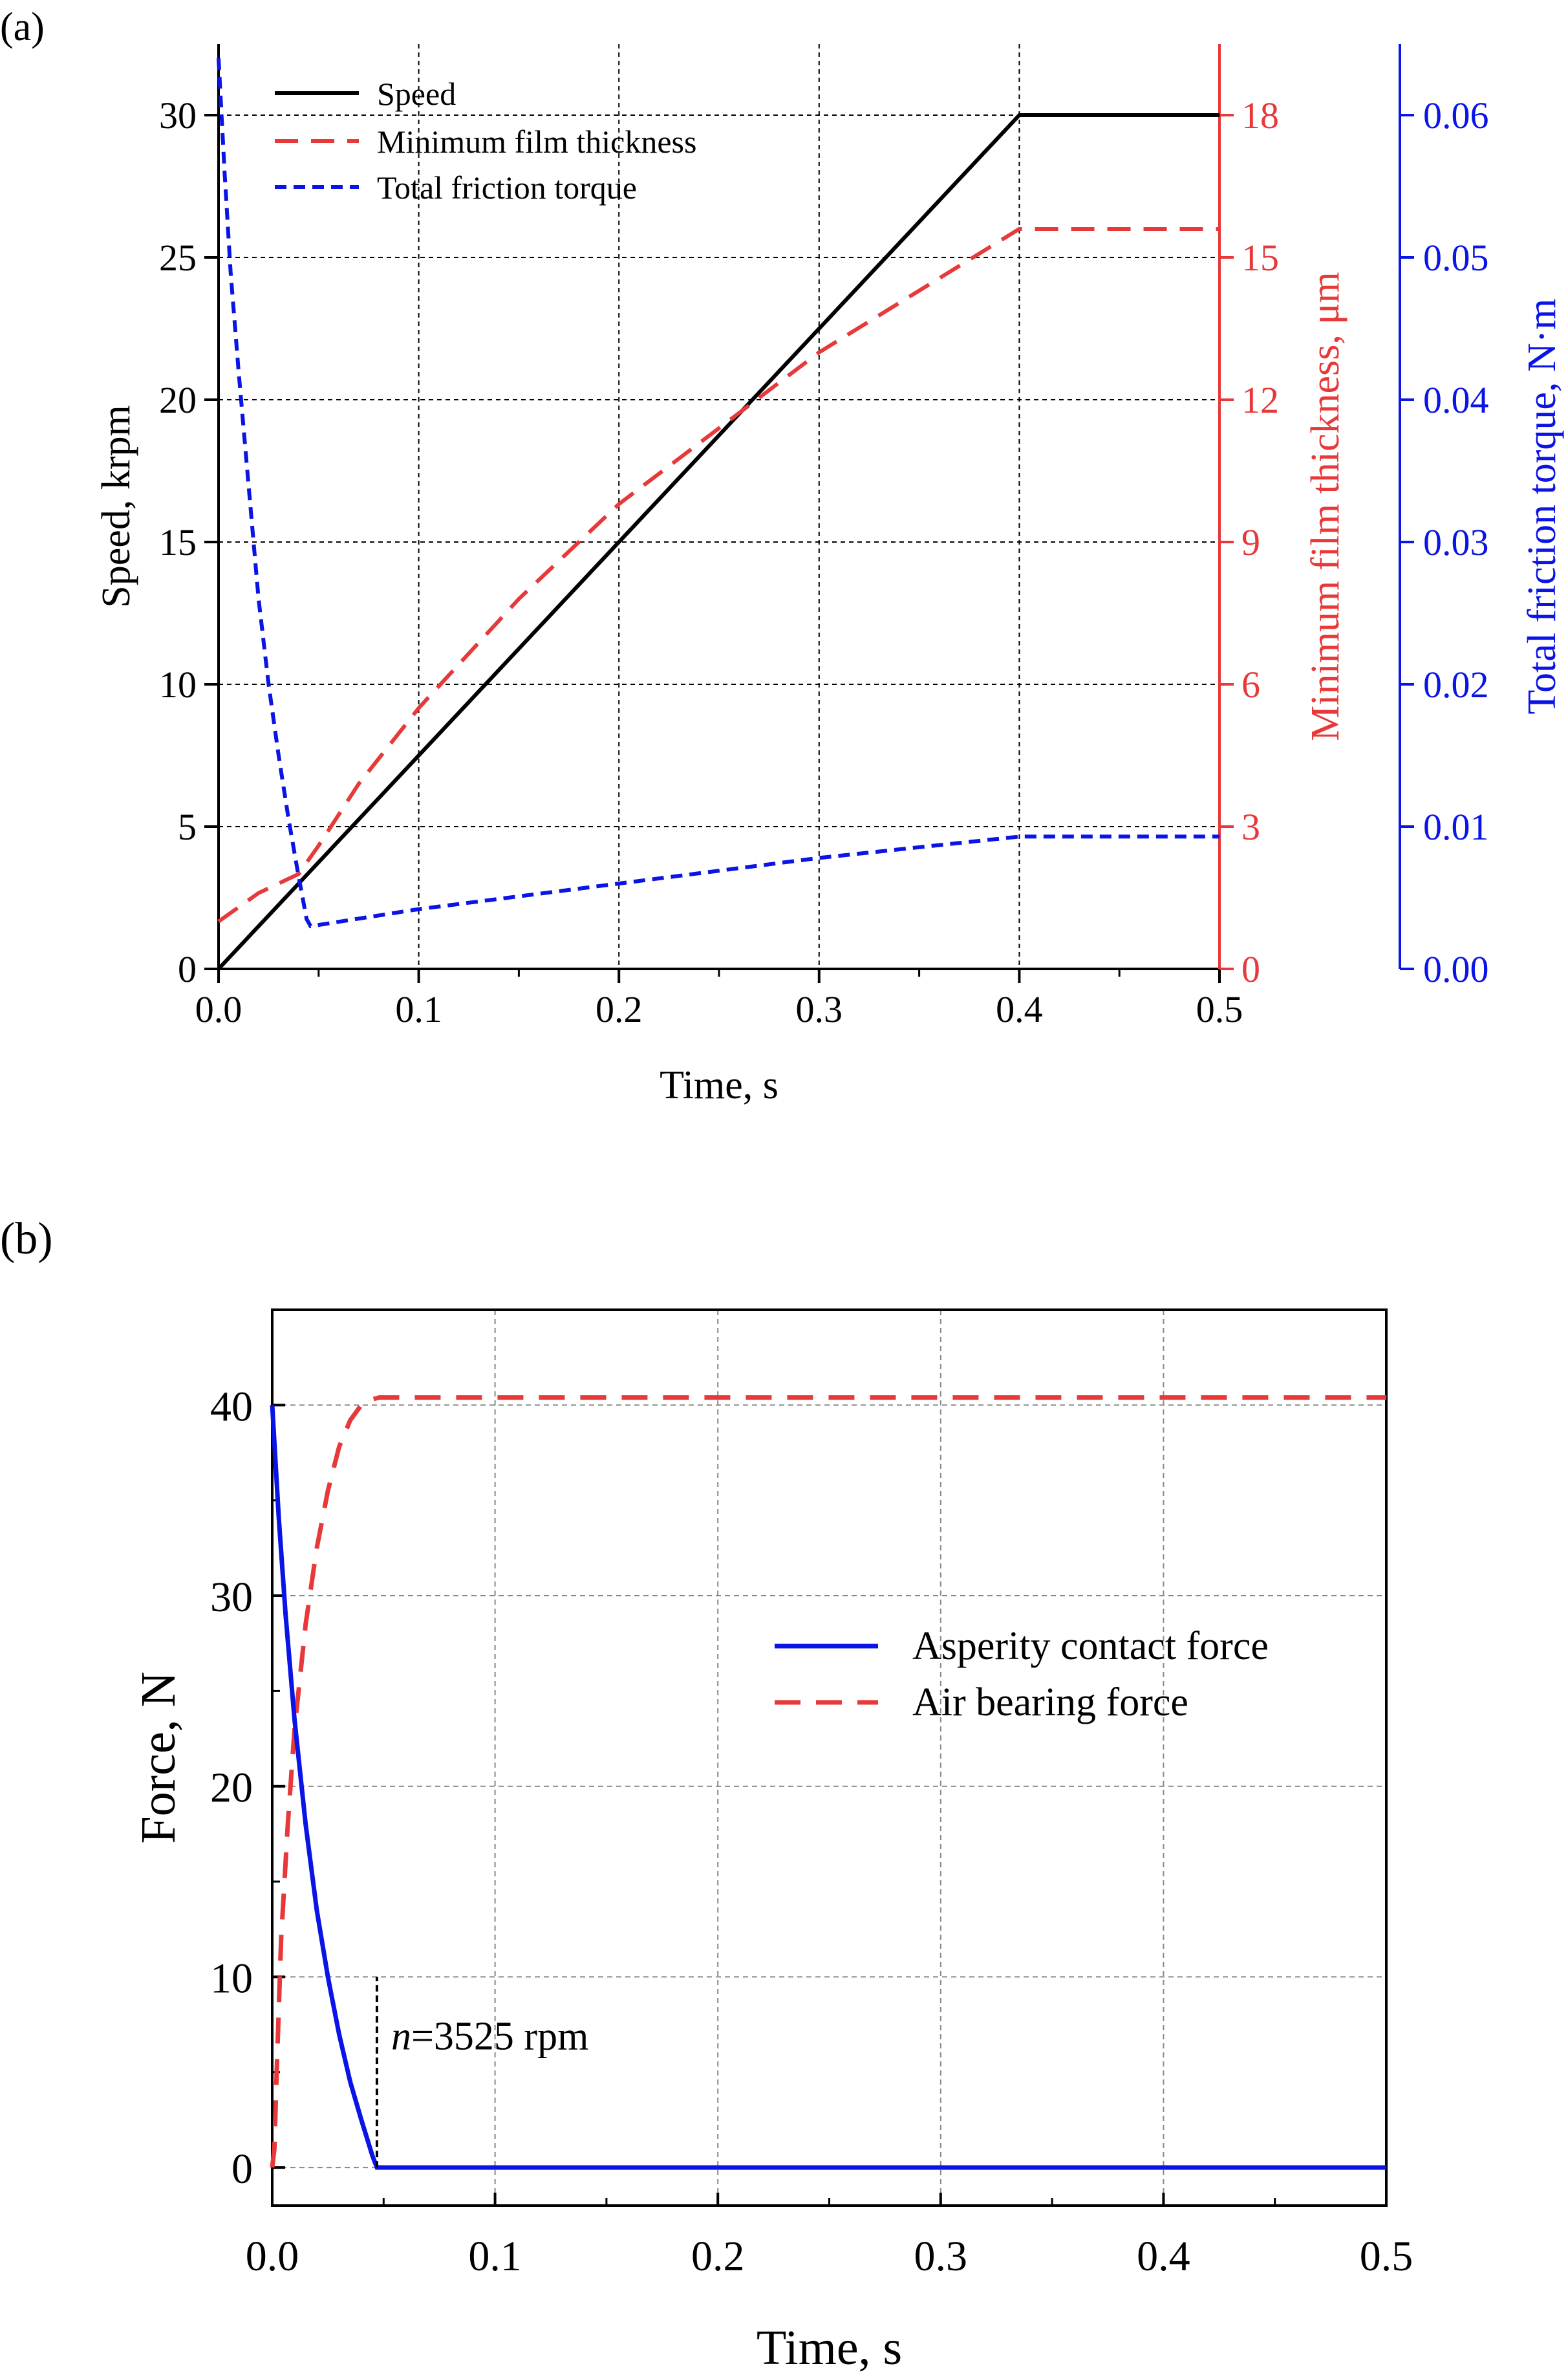 This screenshot has width=1568, height=2377. What do you see at coordinates (1260, 400) in the screenshot?
I see `y-right-film-tick-label: 12` at bounding box center [1260, 400].